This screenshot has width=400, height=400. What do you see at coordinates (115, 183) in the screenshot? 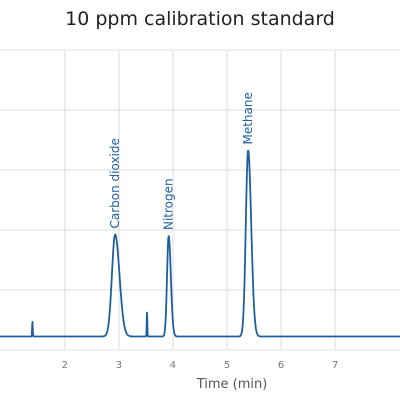
I see `peak-label: Carbon dioxide` at bounding box center [115, 183].